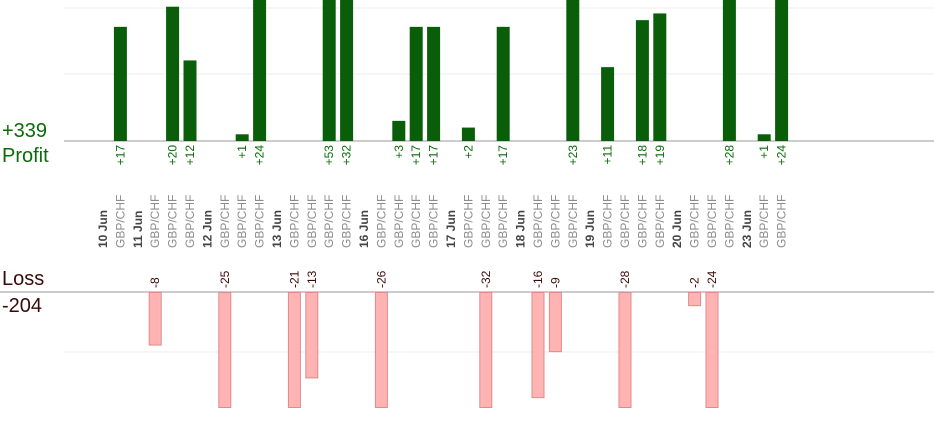 This screenshot has height=425, width=934. I want to click on profit-value-label: +23, so click(573, 155).